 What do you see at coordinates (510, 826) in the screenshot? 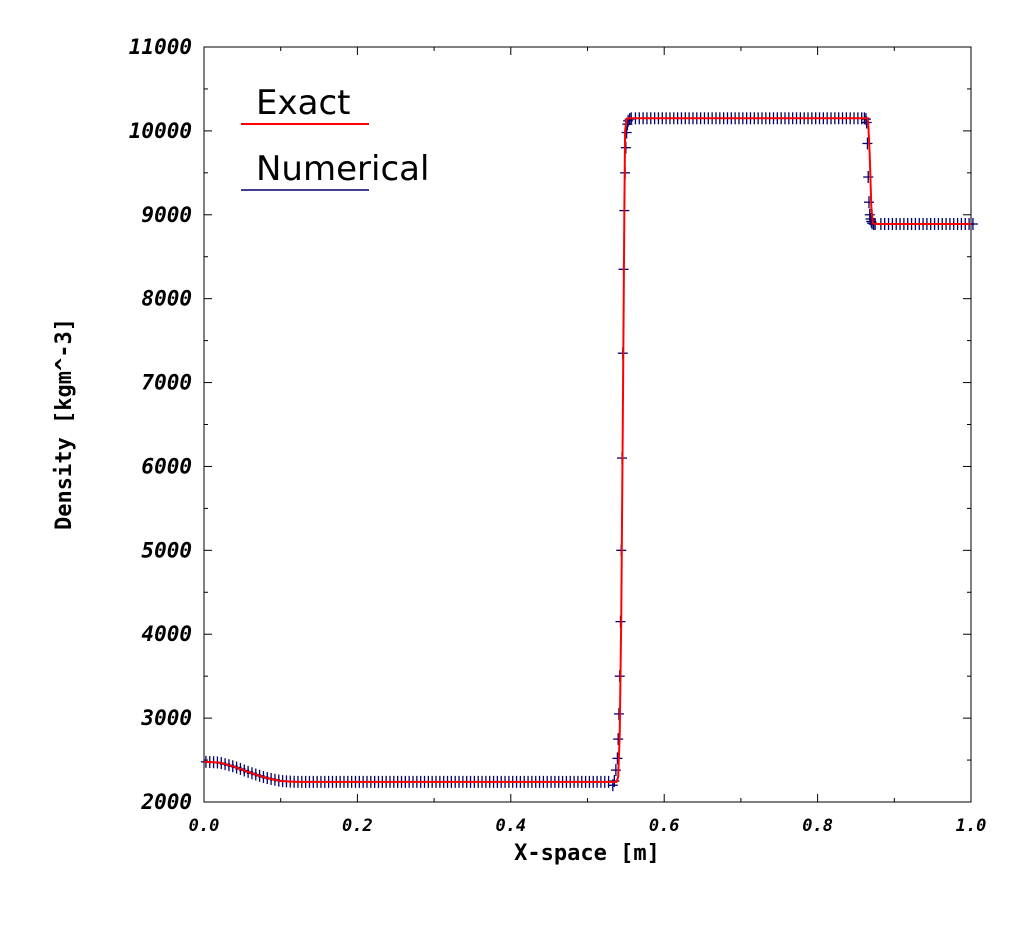
I see `x-tick-label: 0.4` at bounding box center [510, 826].